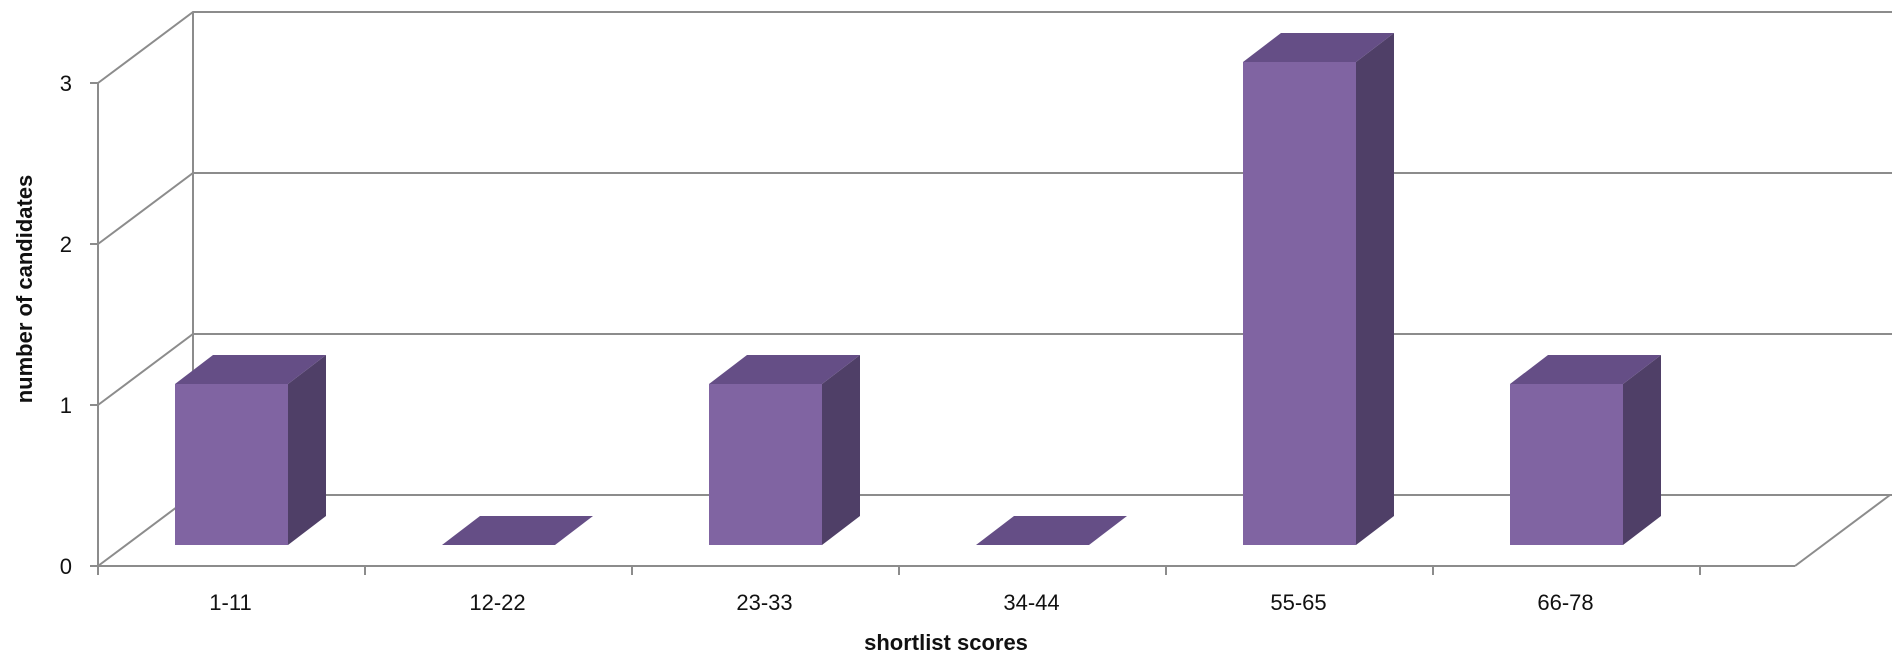  Describe the element at coordinates (1842, 530) in the screenshot. I see `floor-edge` at that location.